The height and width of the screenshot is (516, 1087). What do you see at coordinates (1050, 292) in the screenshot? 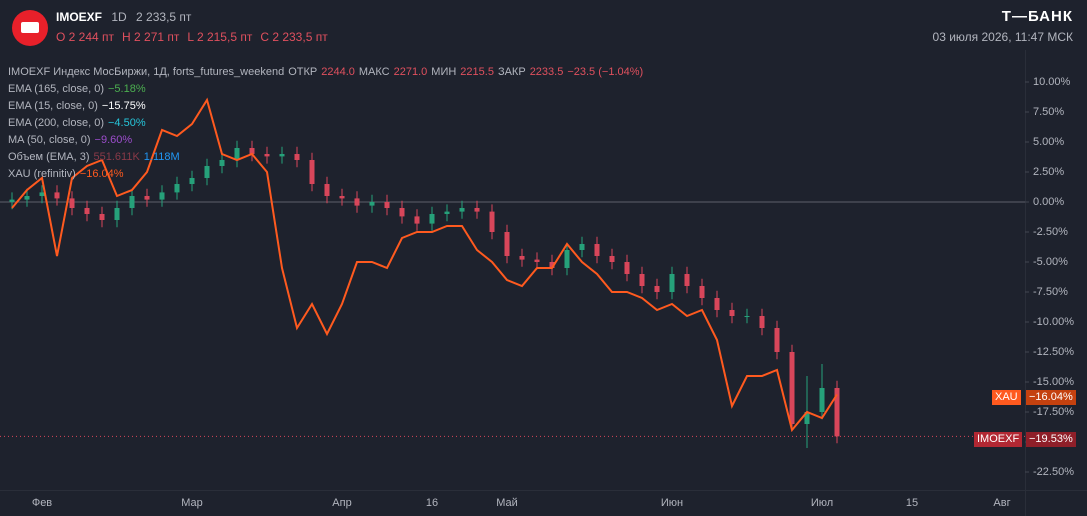
I see `y-tick-label: -7.50%` at bounding box center [1050, 292].